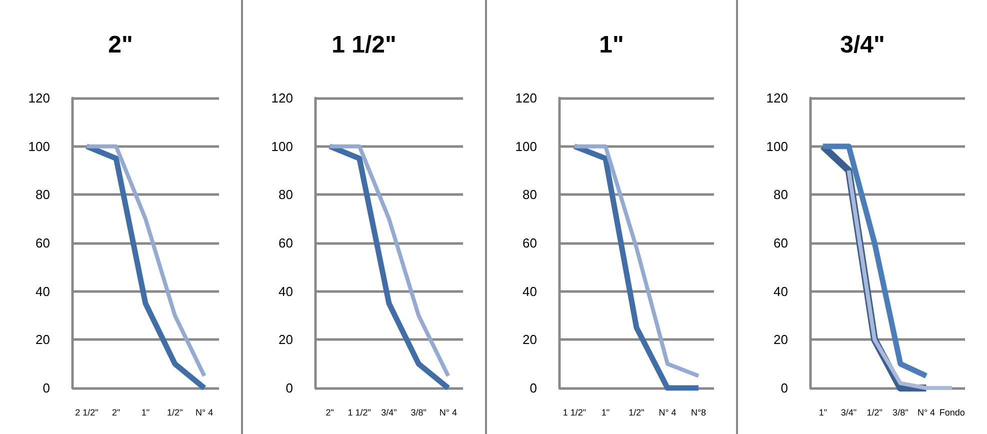 The width and height of the screenshot is (987, 434). What do you see at coordinates (952, 413) in the screenshot?
I see `x-tick-label: Fondo` at bounding box center [952, 413].